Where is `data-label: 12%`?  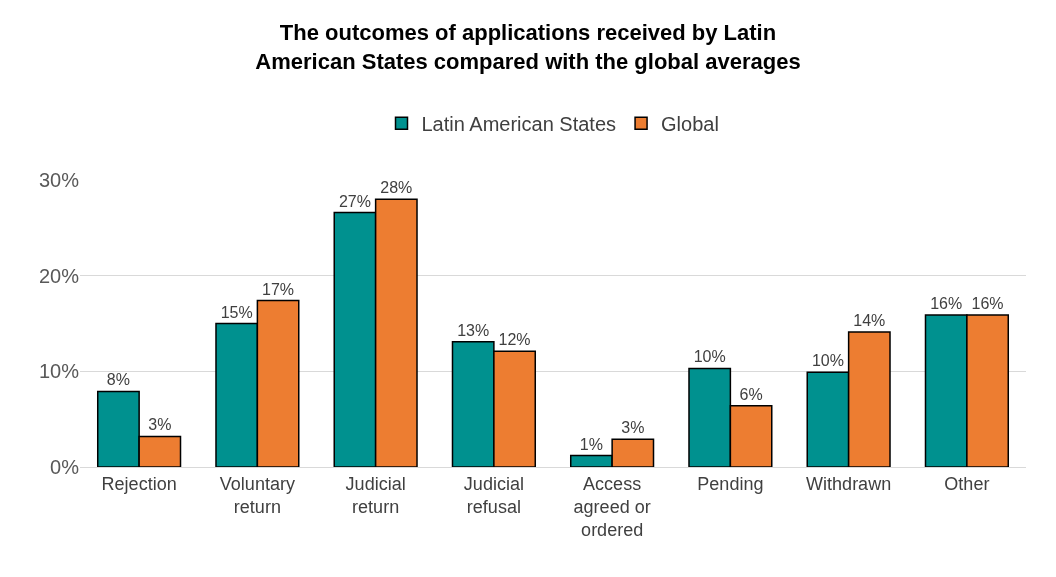 data-label: 12% is located at coordinates (514, 340).